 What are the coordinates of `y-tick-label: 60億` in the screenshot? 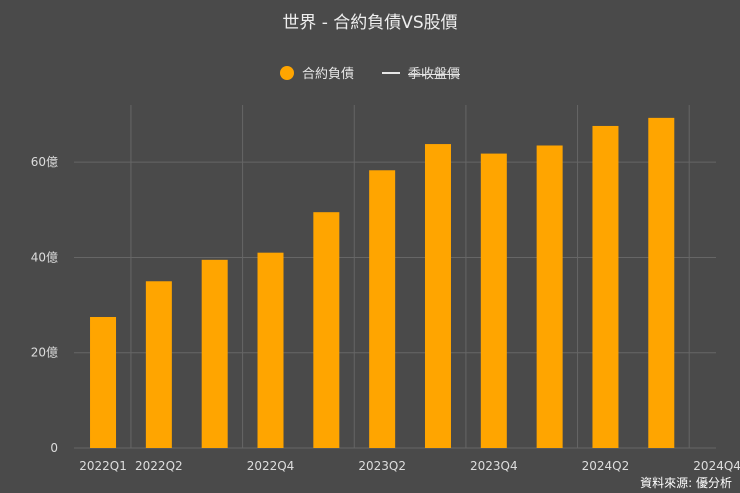 It's located at (44, 162).